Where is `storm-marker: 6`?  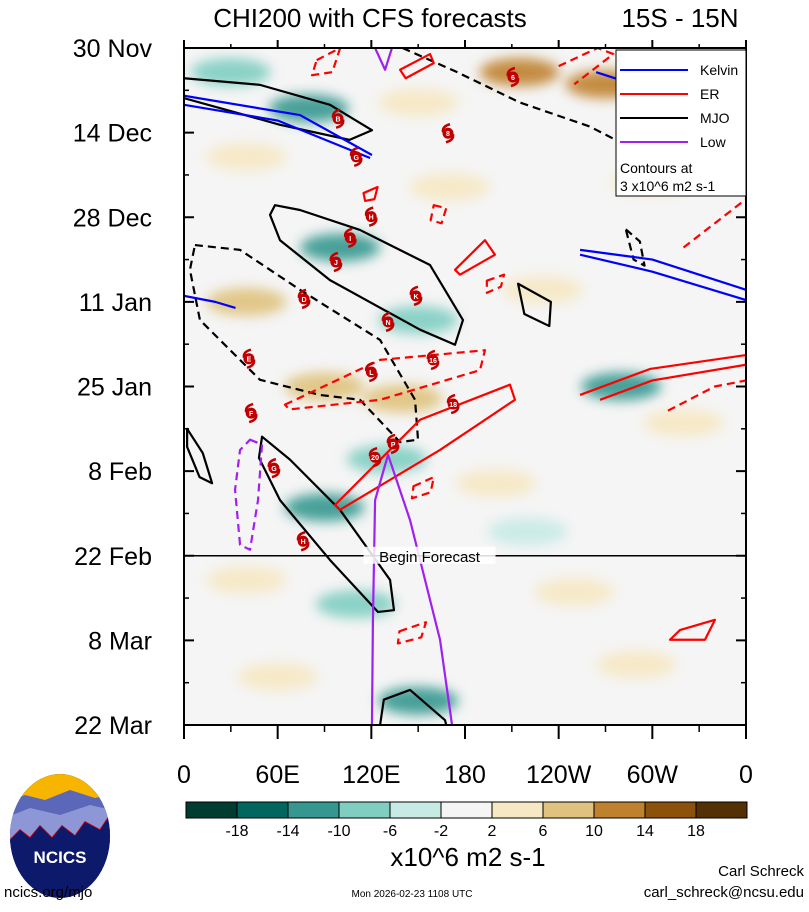 storm-marker: 6 is located at coordinates (513, 77).